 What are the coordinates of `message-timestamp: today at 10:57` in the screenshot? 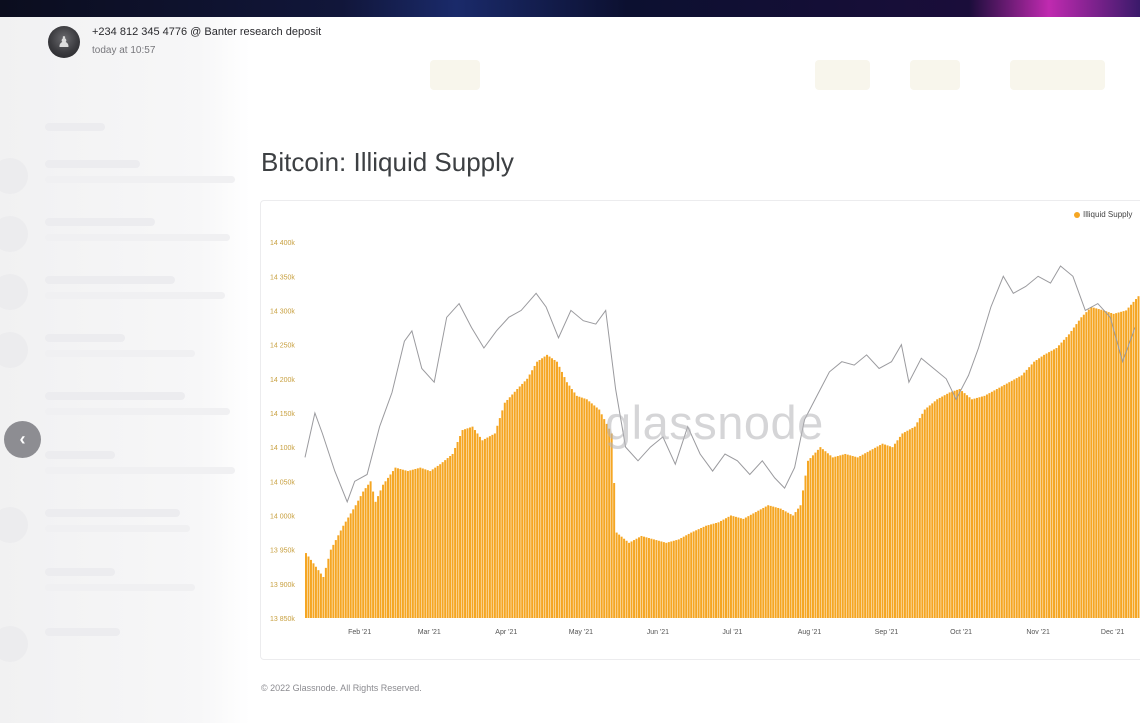 It's located at (124, 50).